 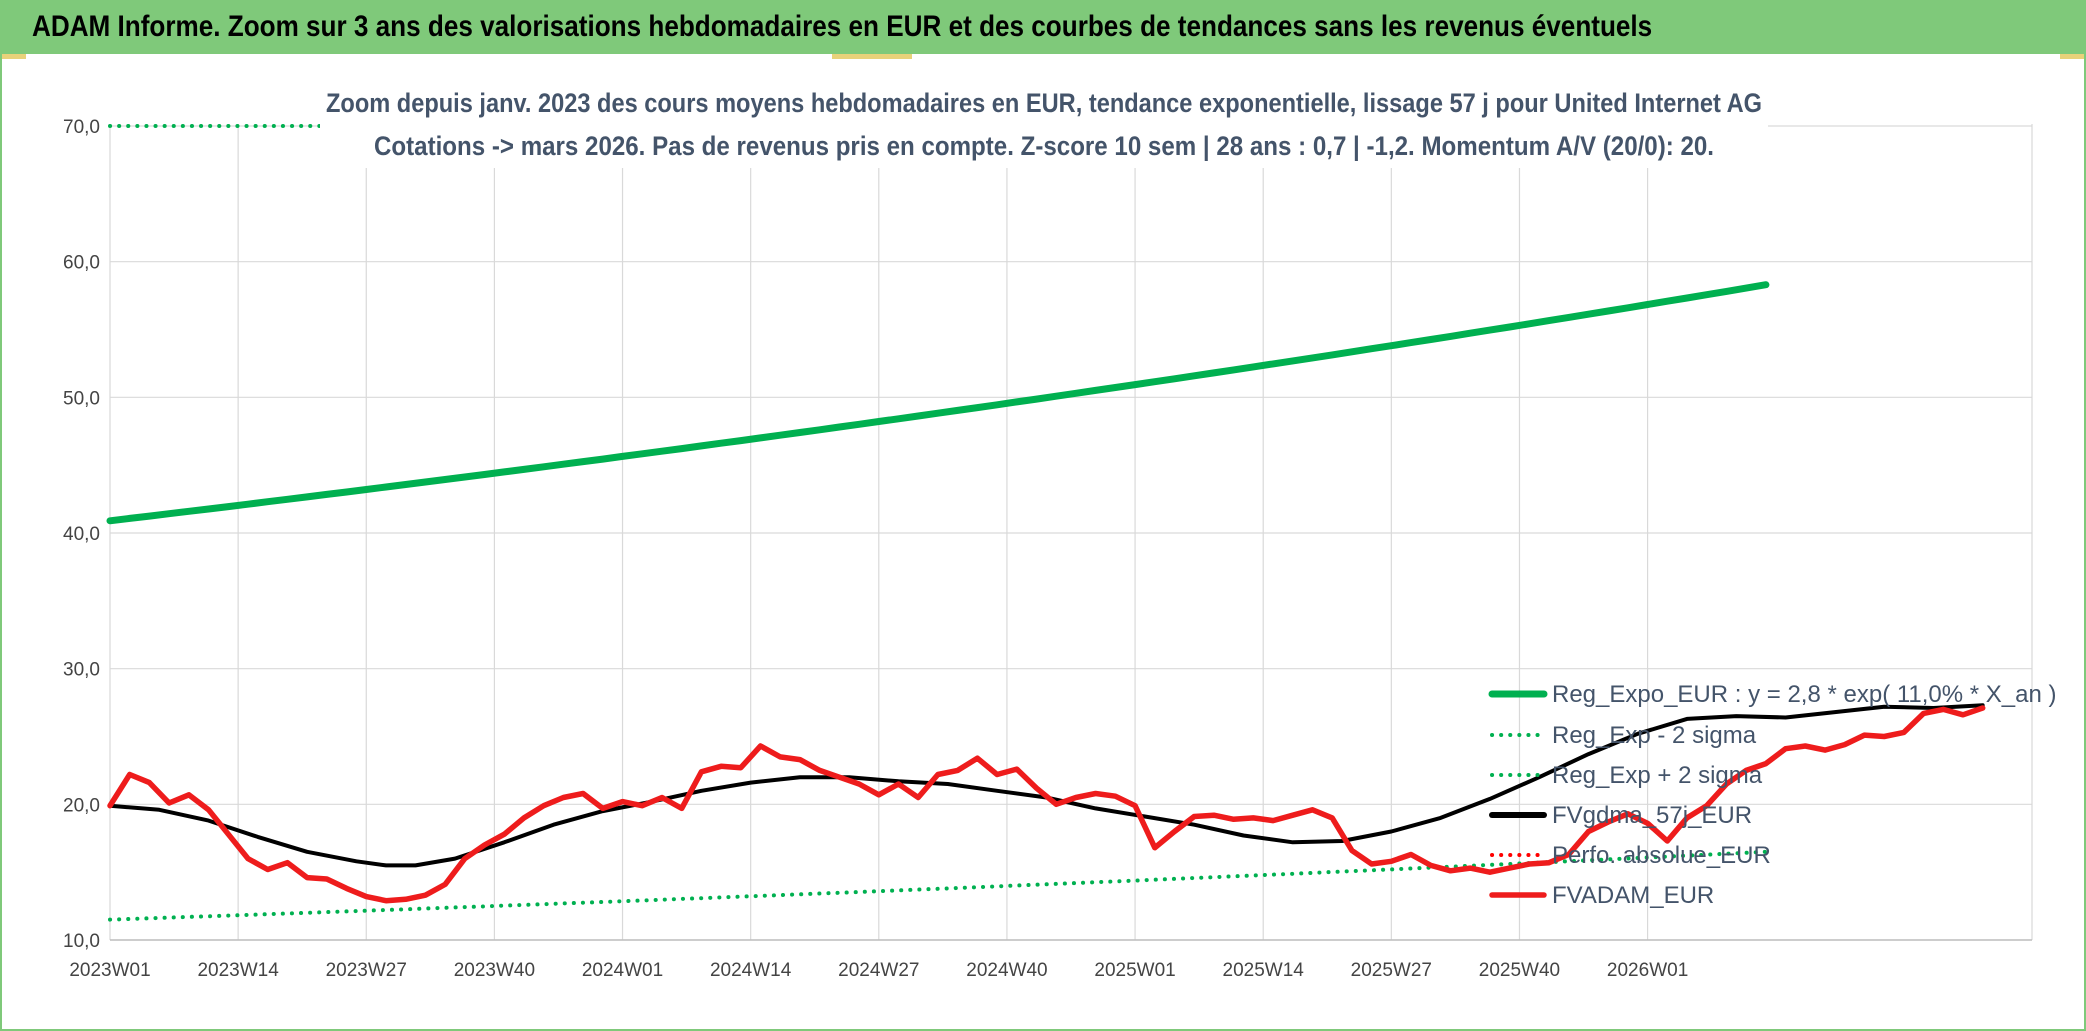 What do you see at coordinates (1519, 970) in the screenshot?
I see `x-tick-label: 2025W40` at bounding box center [1519, 970].